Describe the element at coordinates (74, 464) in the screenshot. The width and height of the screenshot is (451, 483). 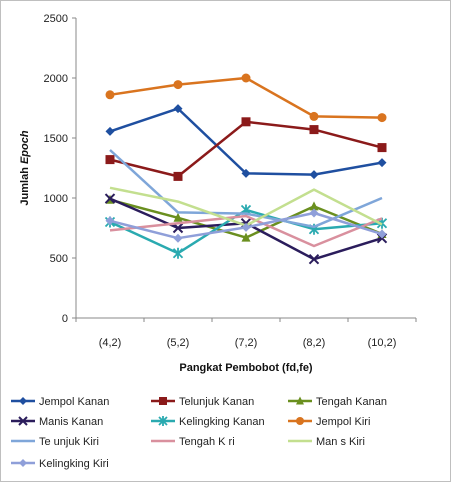
I see `legend-label: Kelingking Kiri` at that location.